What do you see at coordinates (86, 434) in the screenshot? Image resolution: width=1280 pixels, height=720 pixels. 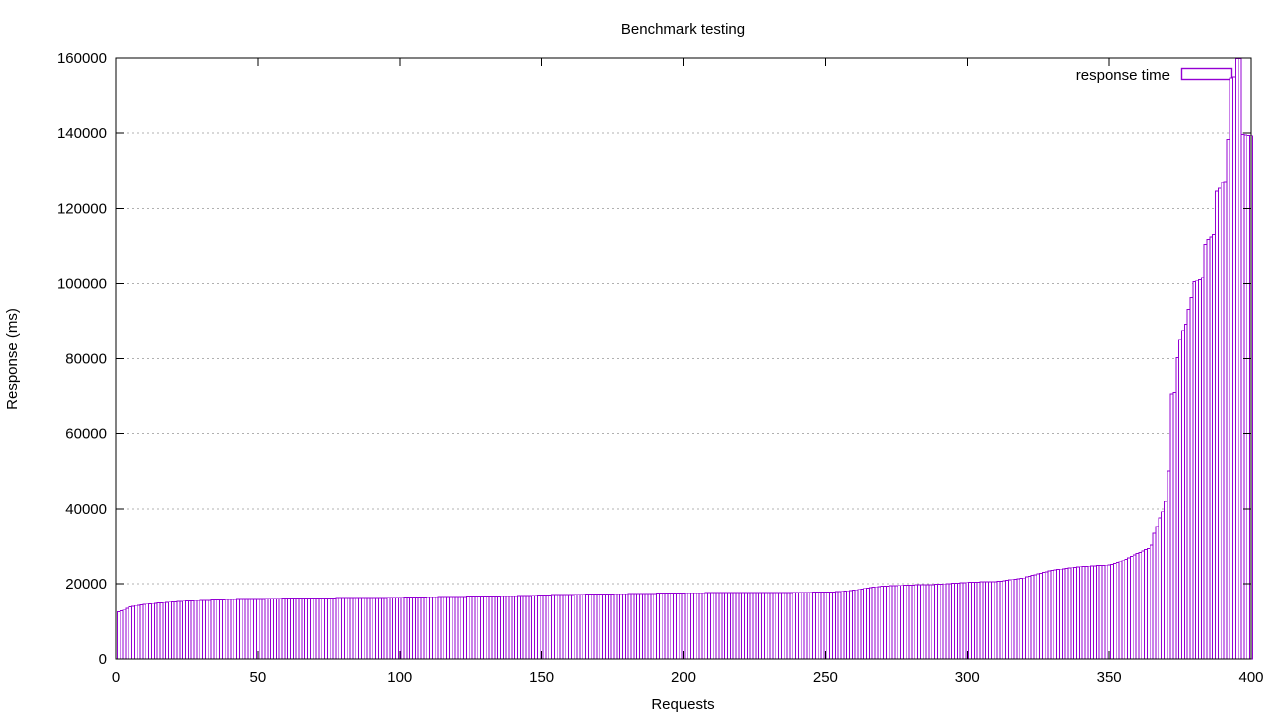 I see `y-tick-label: 60000` at bounding box center [86, 434].